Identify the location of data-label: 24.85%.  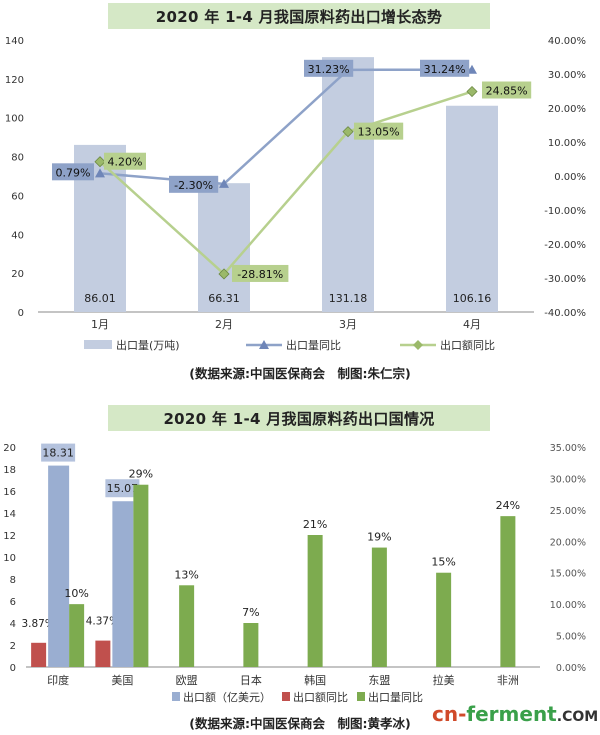
(507, 91).